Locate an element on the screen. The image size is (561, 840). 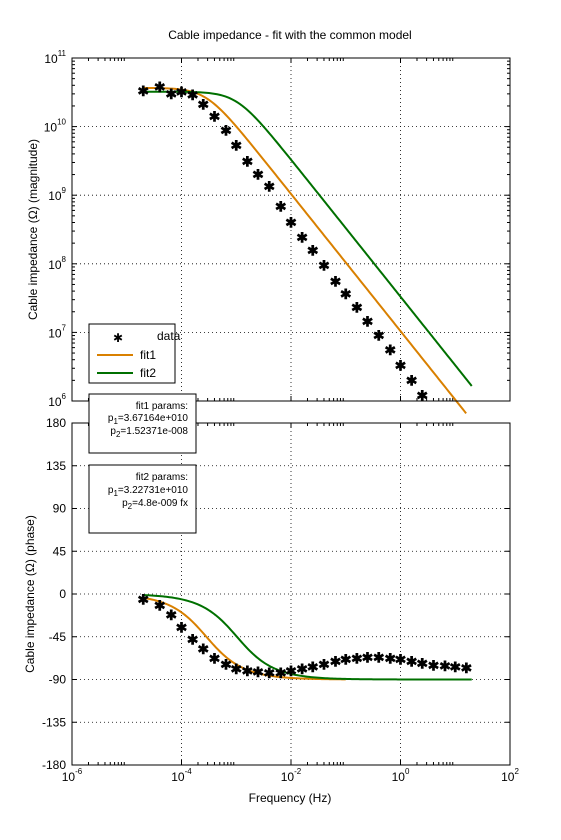
phase-y-tick-label: 90 is located at coordinates (60, 509).